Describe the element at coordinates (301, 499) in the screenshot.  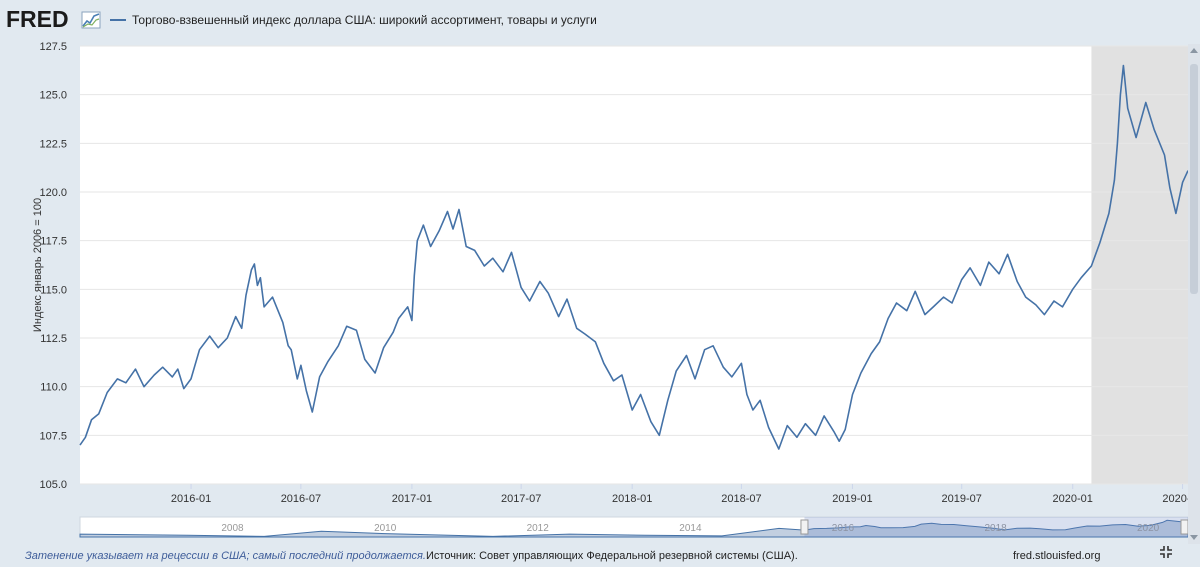
I see `x-tick-label-1: 2016-07` at that location.